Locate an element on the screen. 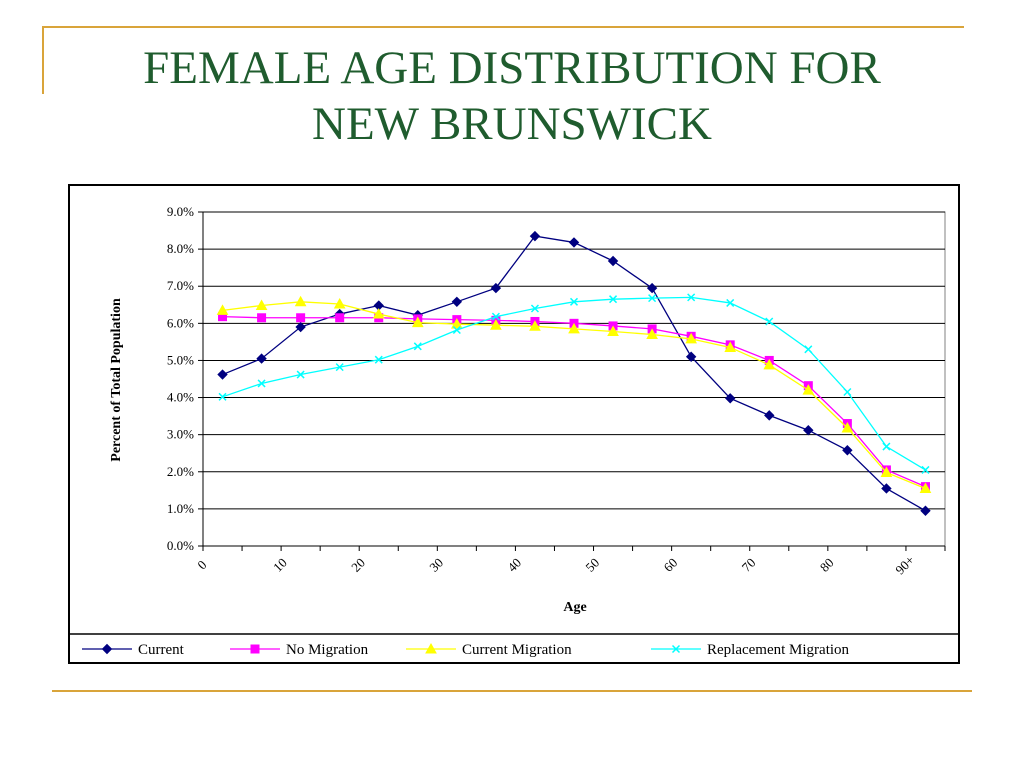  x-axis-title: Age is located at coordinates (574, 607).